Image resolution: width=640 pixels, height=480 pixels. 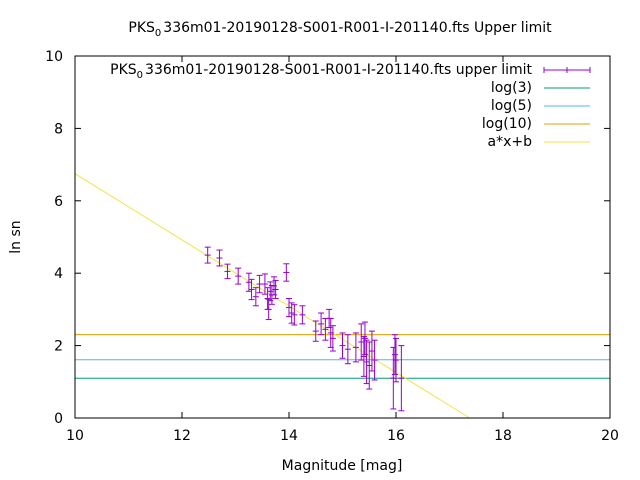 What do you see at coordinates (58, 202) in the screenshot?
I see `y-tick-label: 6` at bounding box center [58, 202].